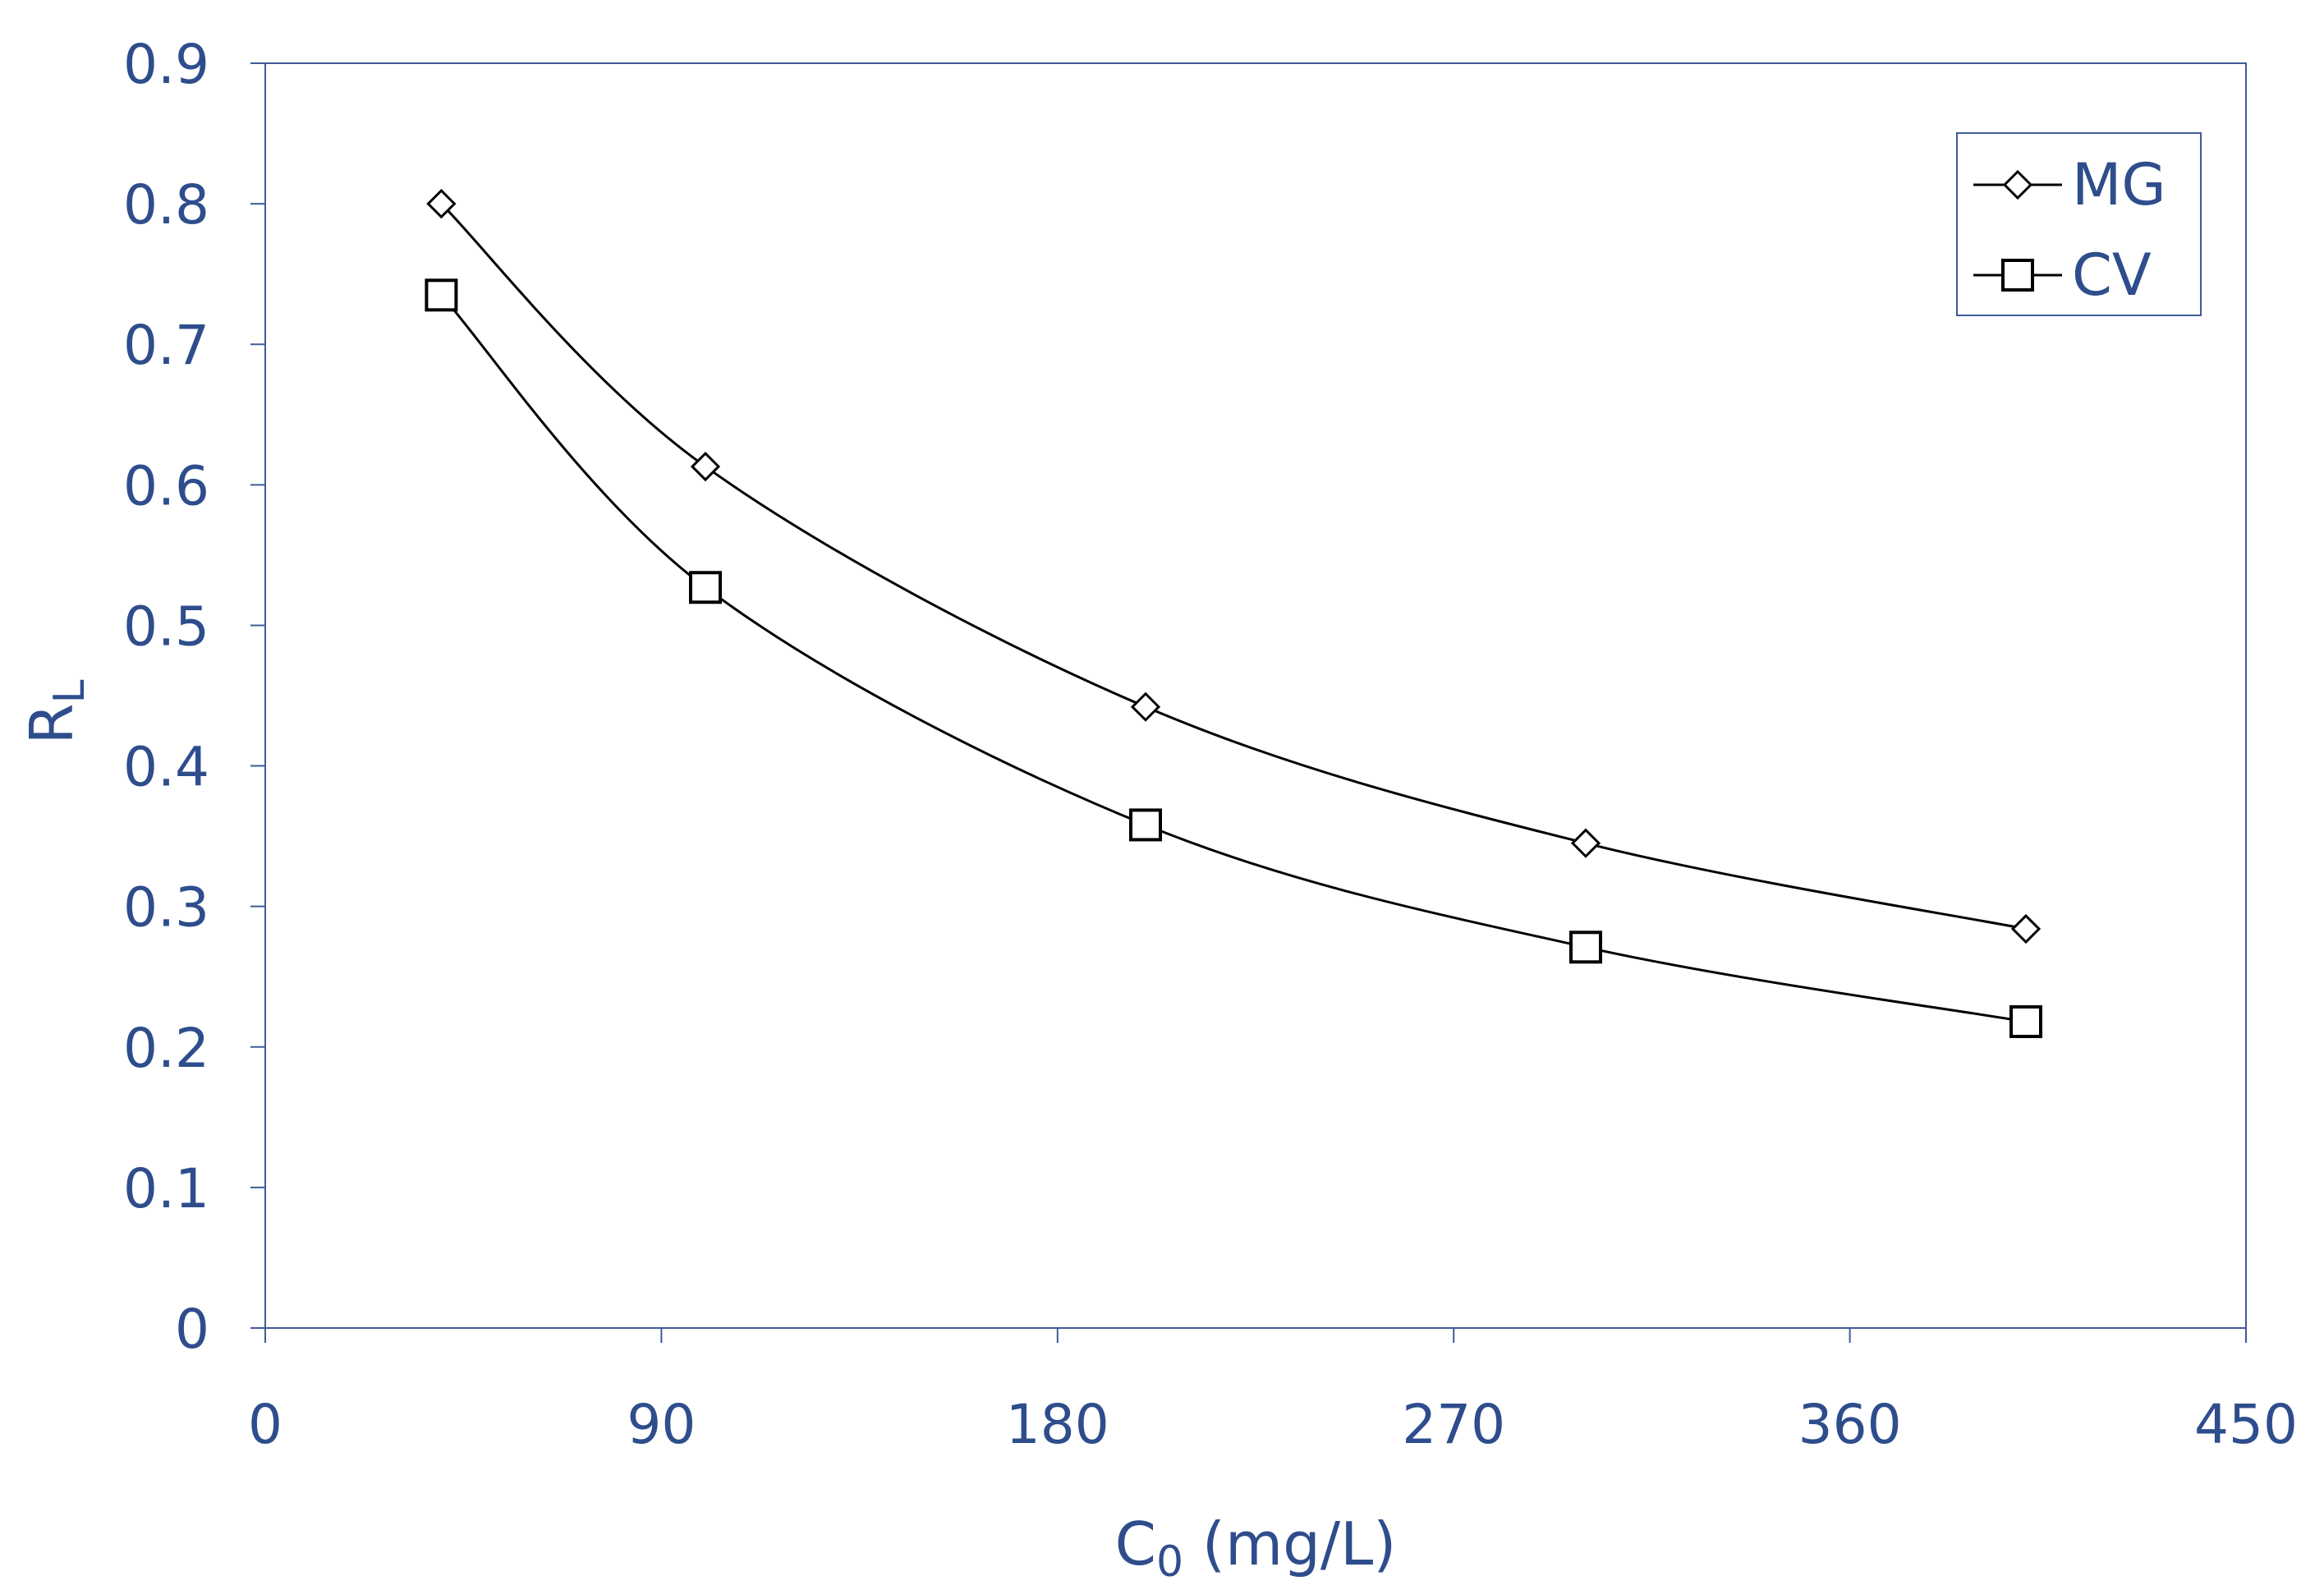 The image size is (2324, 1590). I want to click on legend-marker-cv, so click(2018, 275).